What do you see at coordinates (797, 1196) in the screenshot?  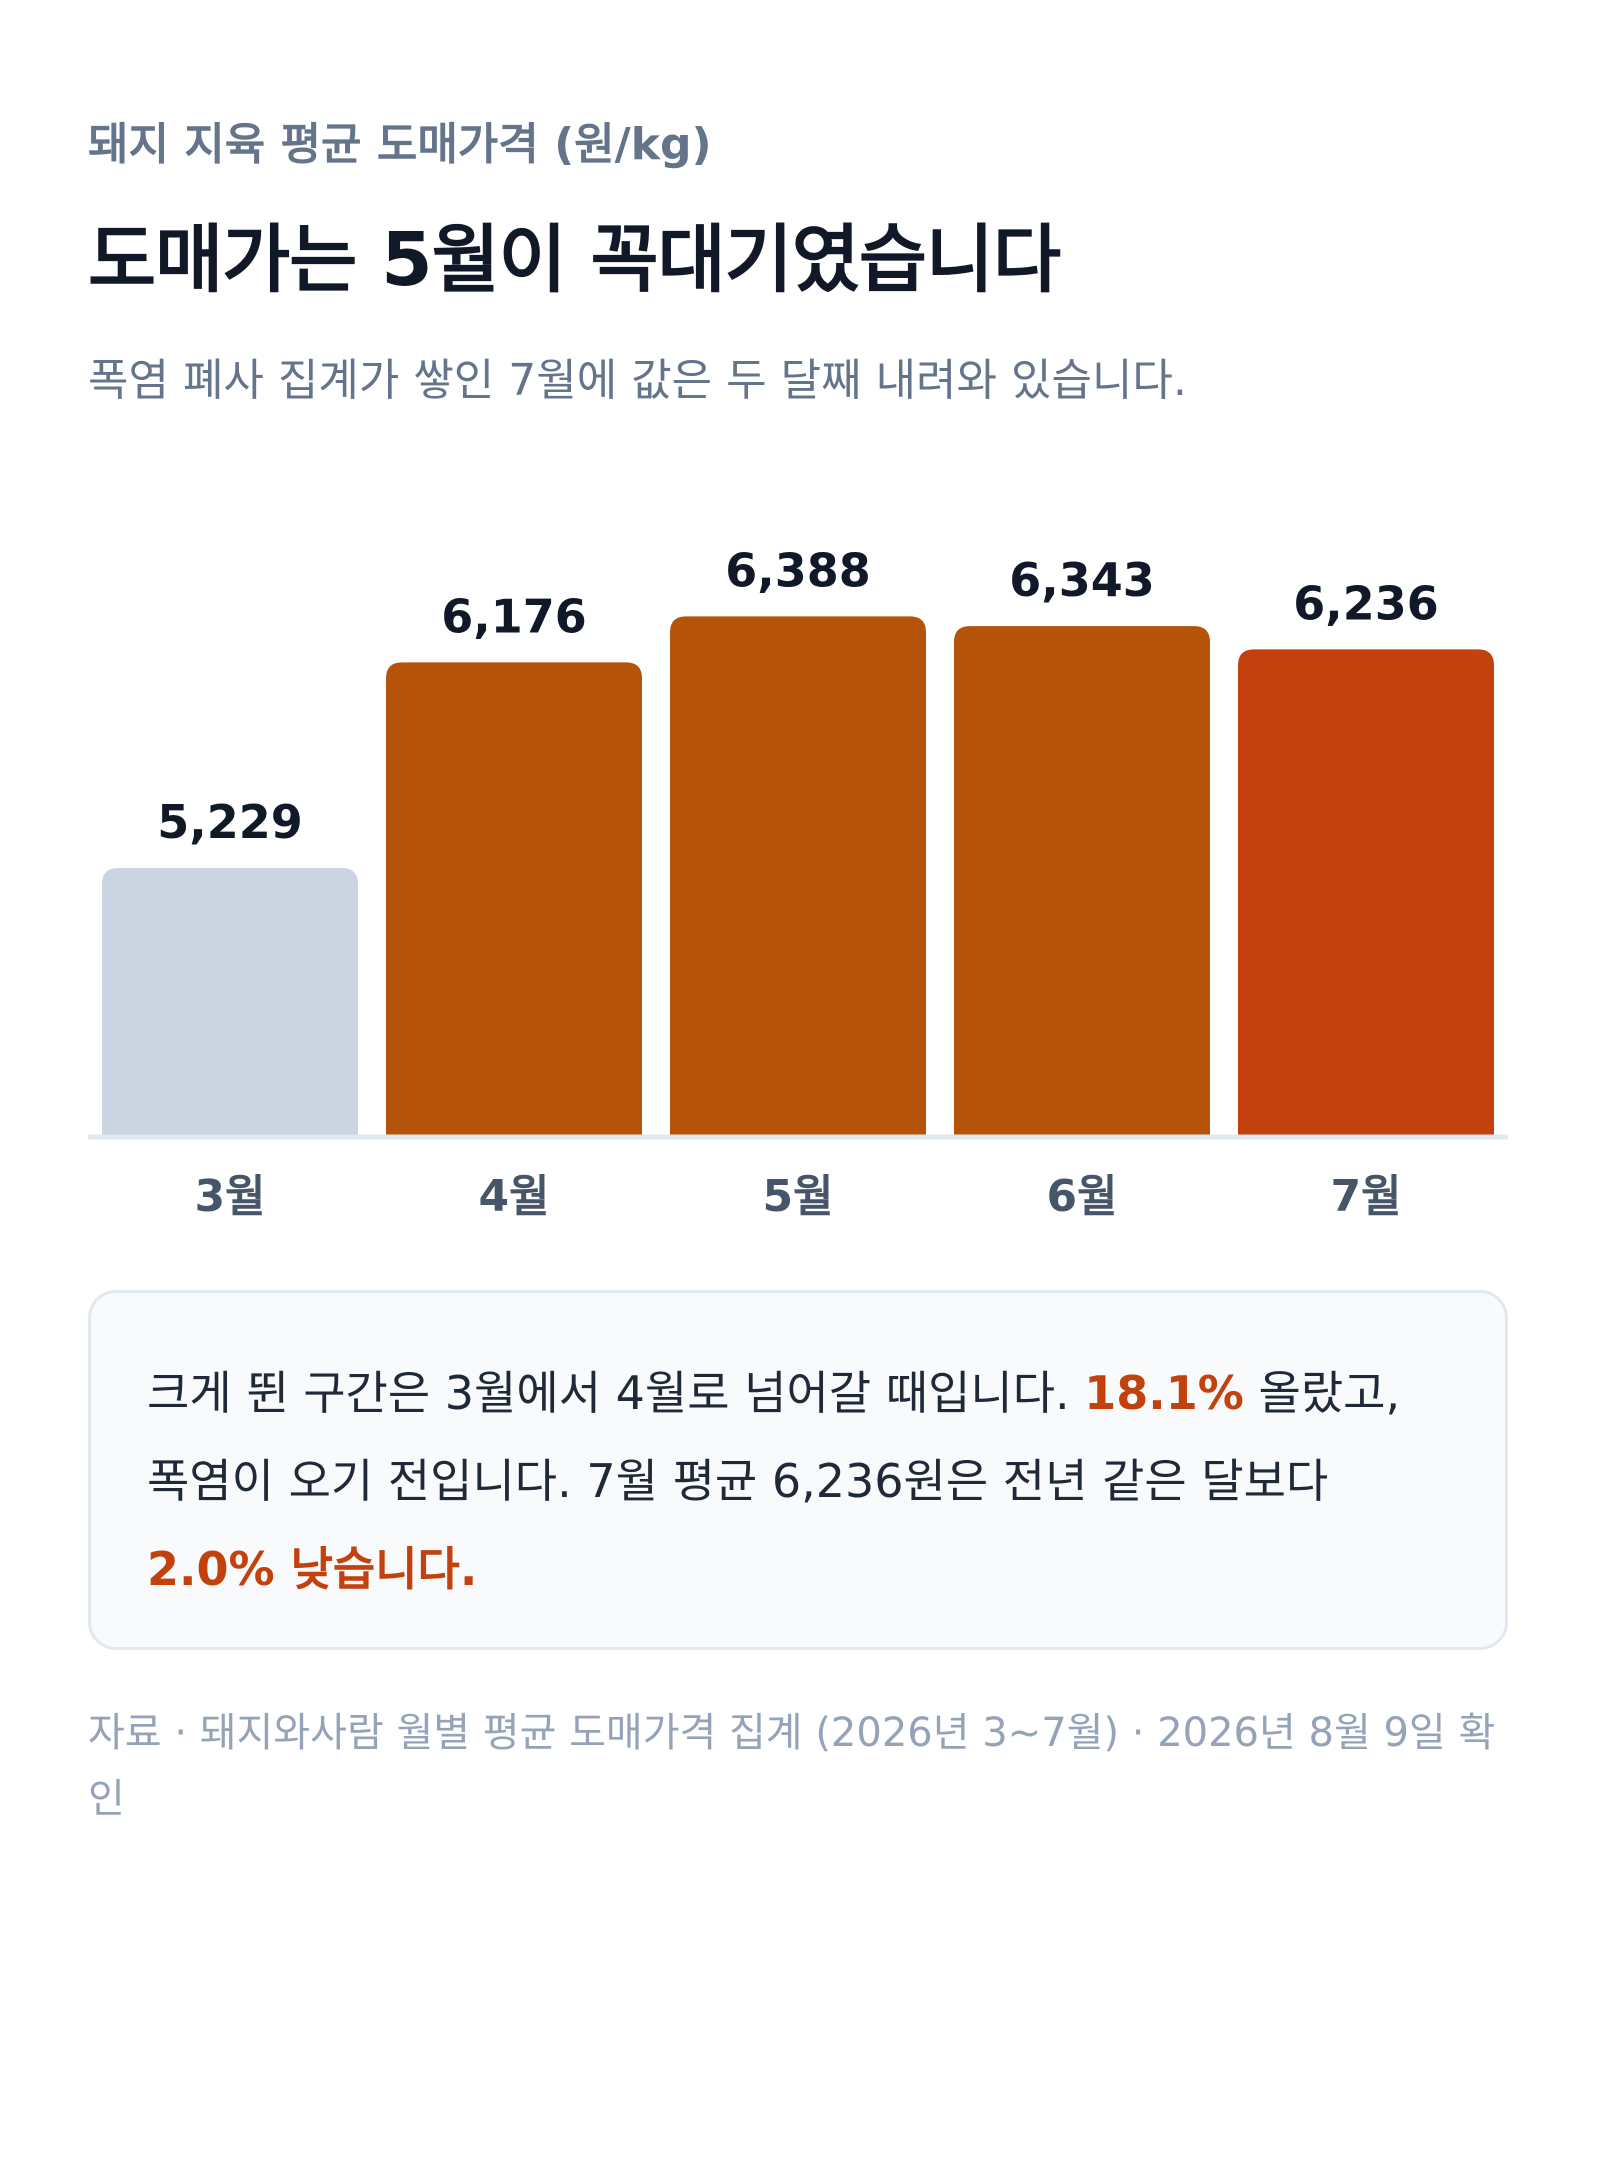 I see `x-tick-label: 5월` at bounding box center [797, 1196].